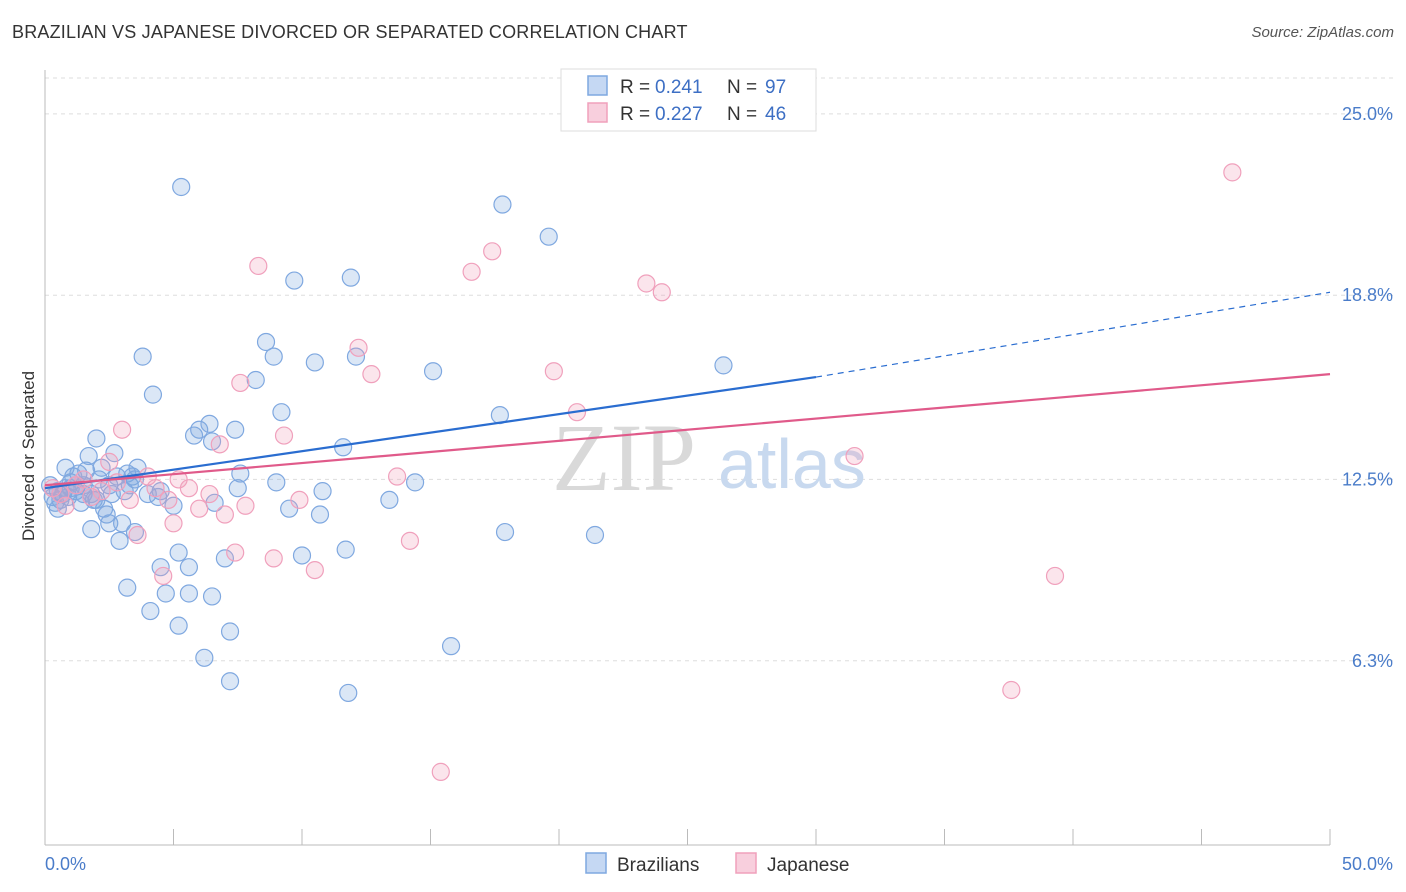 The image size is (1406, 892). I want to click on legend-r-value-1: 0.227, so click(679, 114).